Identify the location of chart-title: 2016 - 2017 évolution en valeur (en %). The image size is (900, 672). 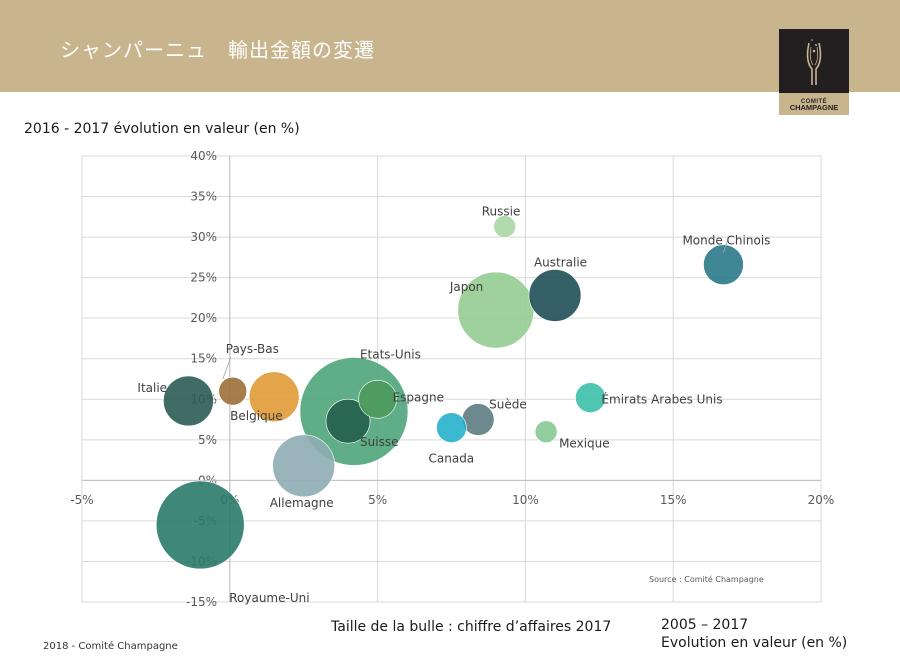
(162, 129).